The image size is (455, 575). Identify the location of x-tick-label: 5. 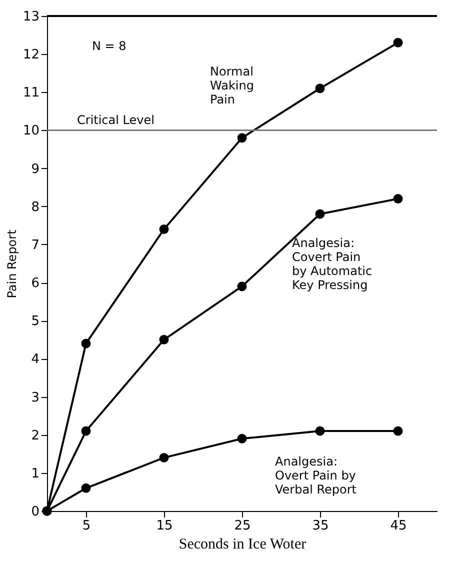
(86, 526).